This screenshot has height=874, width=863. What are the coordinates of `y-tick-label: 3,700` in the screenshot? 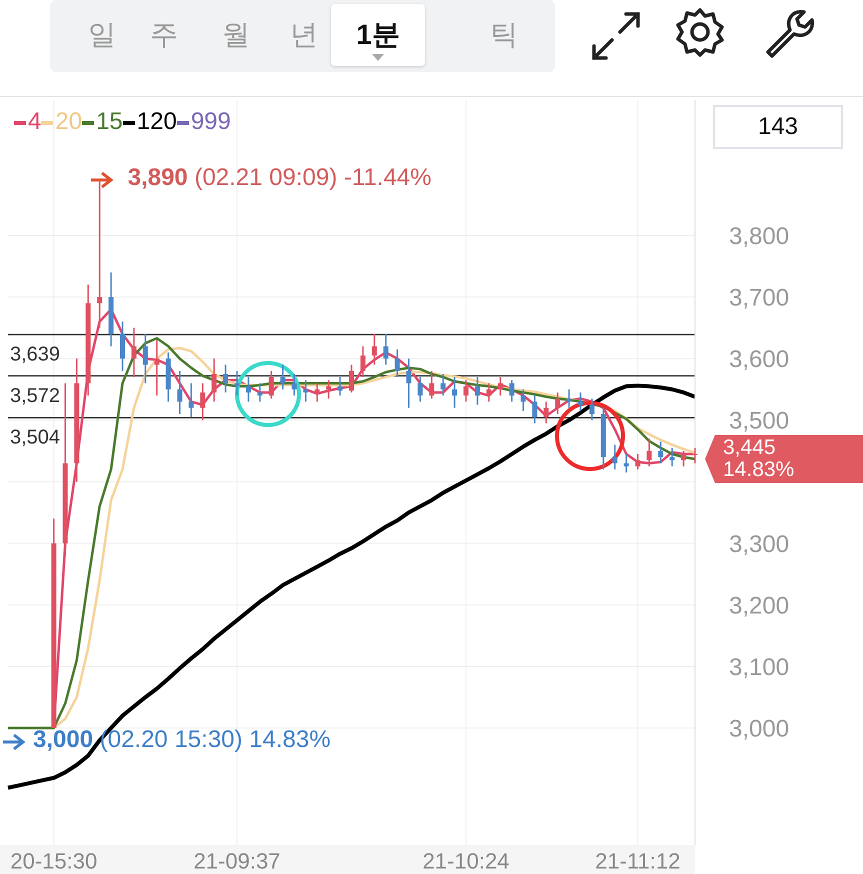 It's located at (759, 298).